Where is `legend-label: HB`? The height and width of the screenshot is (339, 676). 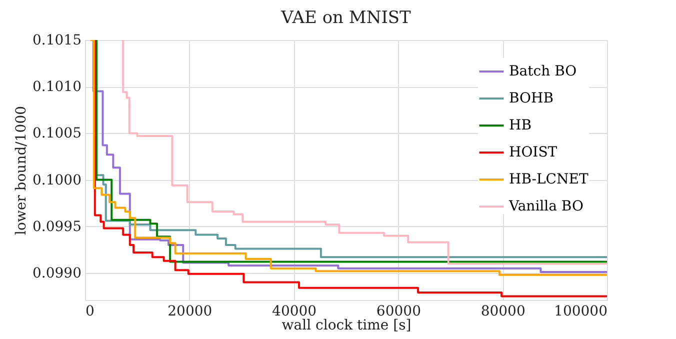
legend-label: HB is located at coordinates (520, 126).